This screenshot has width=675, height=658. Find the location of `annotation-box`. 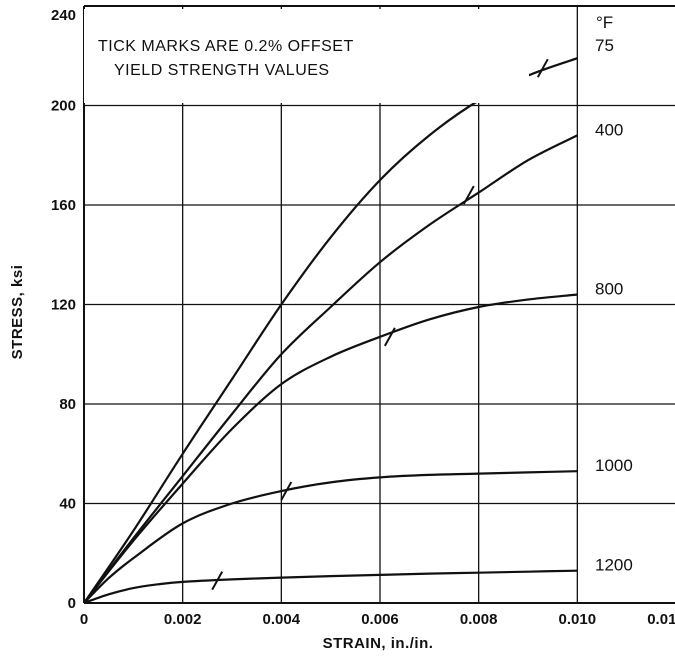

annotation-box is located at coordinates (306, 56).